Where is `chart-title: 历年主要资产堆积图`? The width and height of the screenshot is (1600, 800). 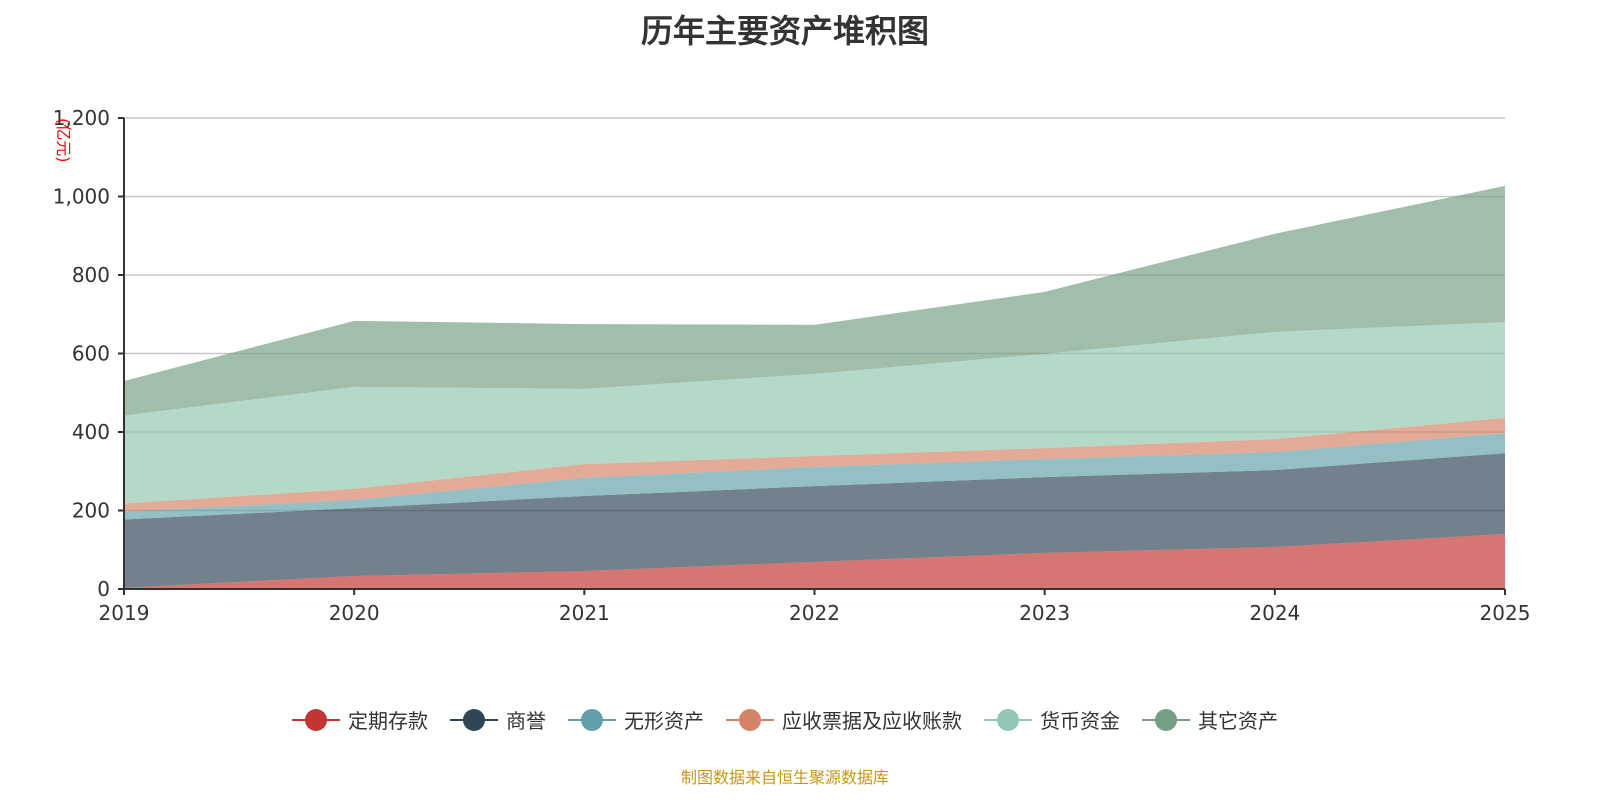
chart-title: 历年主要资产堆积图 is located at coordinates (784, 31).